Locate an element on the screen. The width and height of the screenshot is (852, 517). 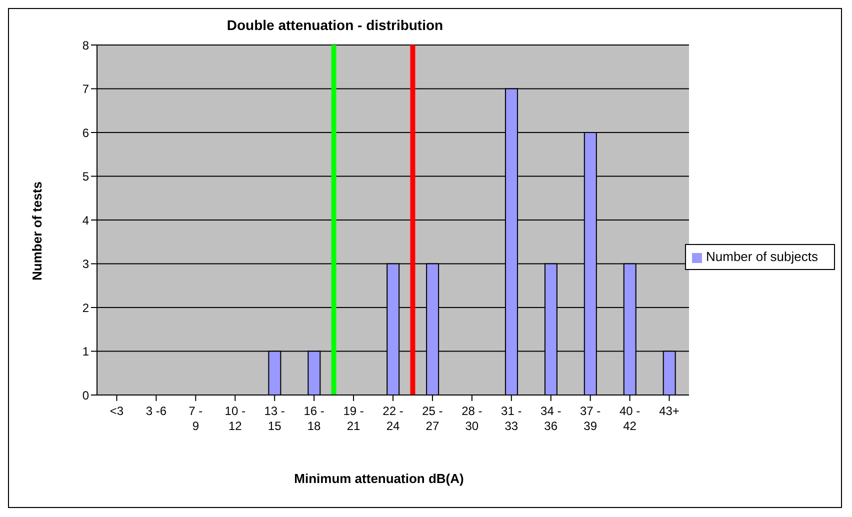
y-tick-label: 5 is located at coordinates (86, 177).